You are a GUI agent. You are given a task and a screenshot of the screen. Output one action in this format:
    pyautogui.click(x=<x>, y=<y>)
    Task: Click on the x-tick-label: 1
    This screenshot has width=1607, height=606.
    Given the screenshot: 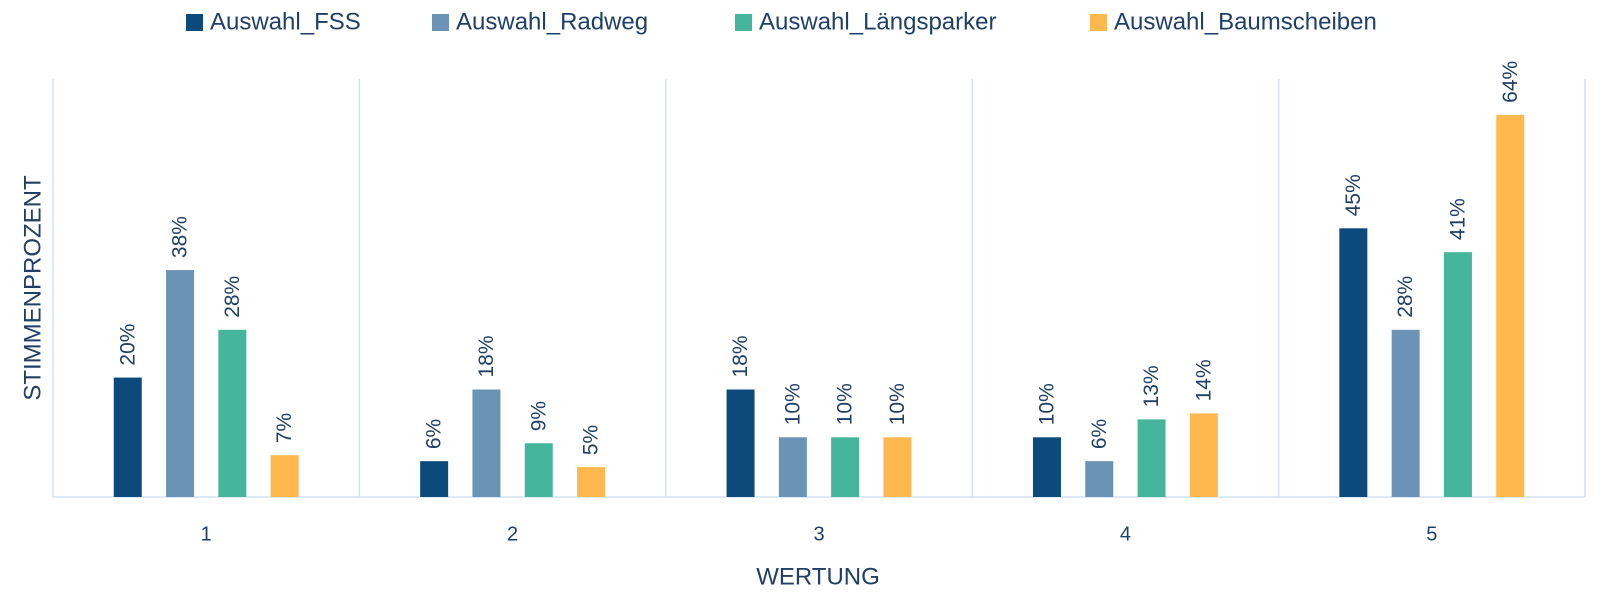 What is the action you would take?
    pyautogui.click(x=206, y=534)
    